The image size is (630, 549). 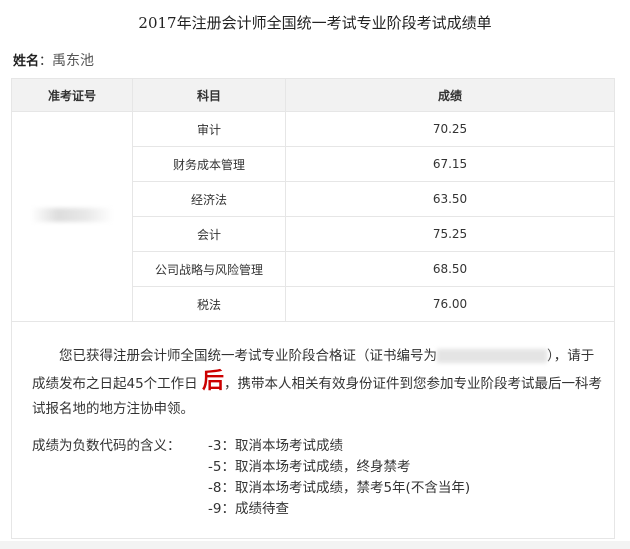 What do you see at coordinates (450, 164) in the screenshot?
I see `score-cell: 67.15` at bounding box center [450, 164].